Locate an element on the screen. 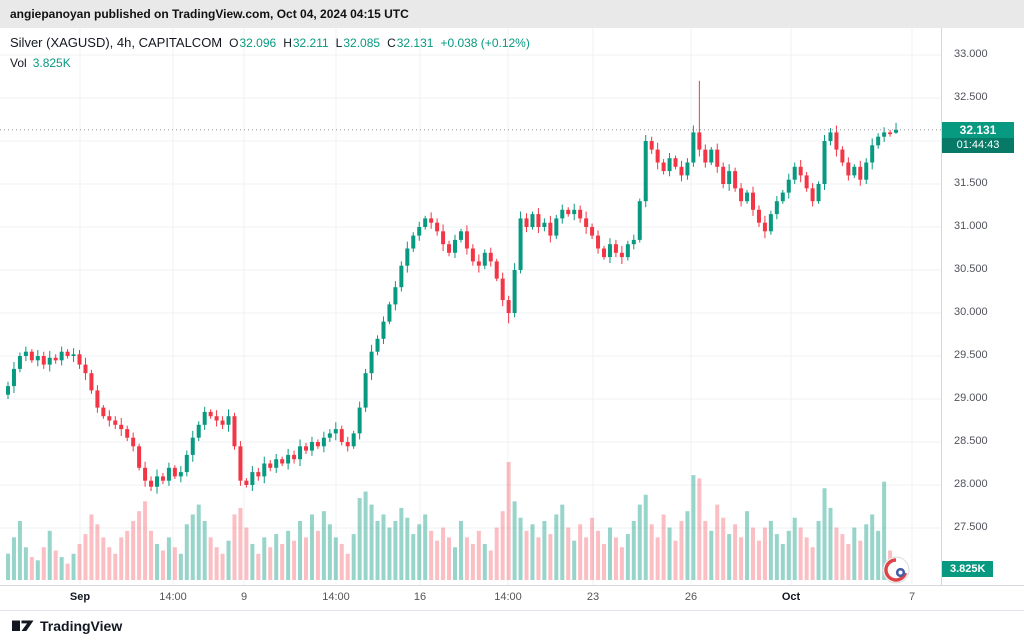 Image resolution: width=1024 pixels, height=641 pixels. time-tick-label: Sep is located at coordinates (80, 597).